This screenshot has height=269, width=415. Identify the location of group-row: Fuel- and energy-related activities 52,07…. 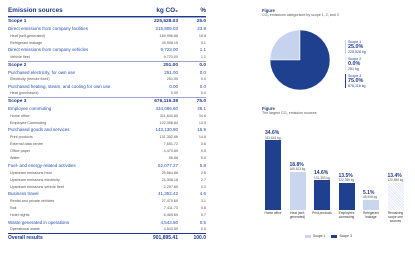
(107, 165).